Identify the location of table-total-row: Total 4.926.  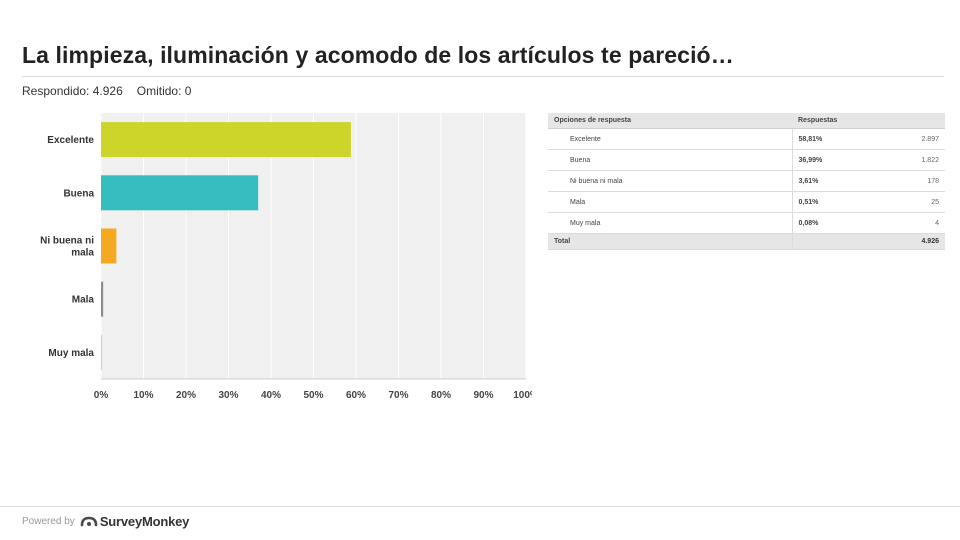
(746, 241).